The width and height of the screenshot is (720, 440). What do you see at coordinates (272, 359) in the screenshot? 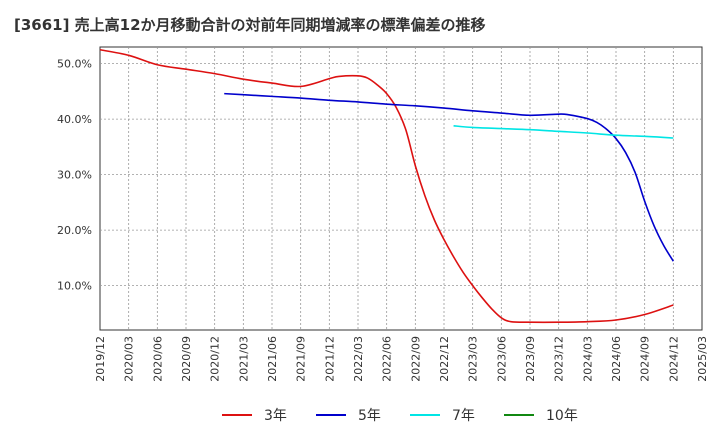
I see `x-tick-label: 2021/06` at bounding box center [272, 359].